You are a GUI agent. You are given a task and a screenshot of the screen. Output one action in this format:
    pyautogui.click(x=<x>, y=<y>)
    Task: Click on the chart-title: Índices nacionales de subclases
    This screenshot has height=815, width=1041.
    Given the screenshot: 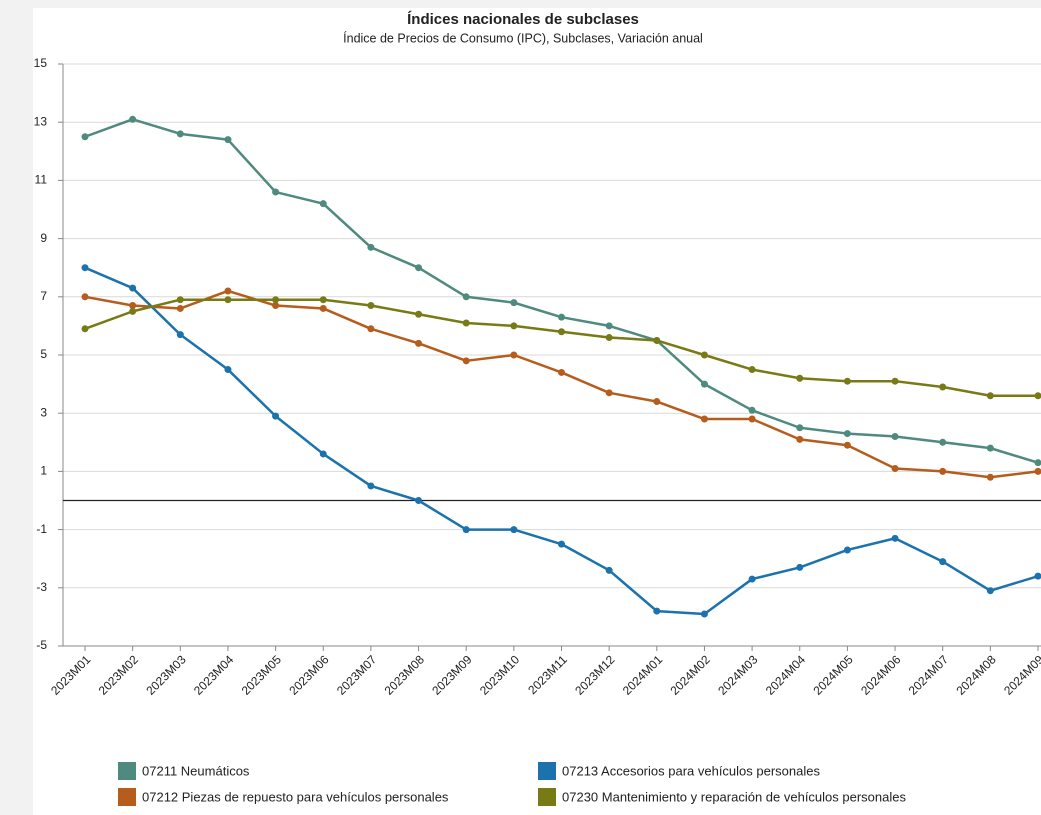 What is the action you would take?
    pyautogui.click(x=523, y=19)
    